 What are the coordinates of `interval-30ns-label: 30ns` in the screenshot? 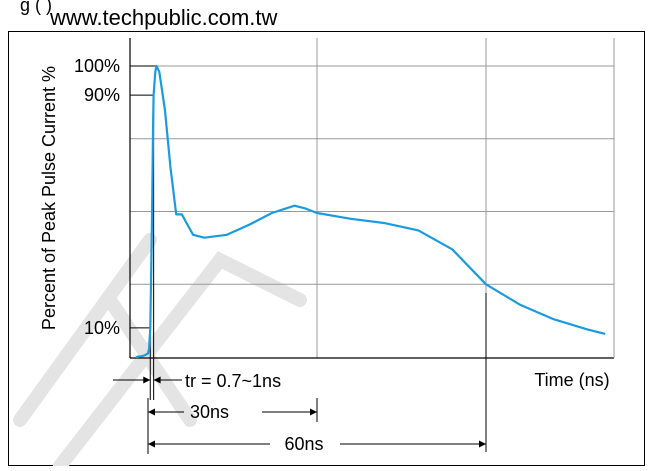 It's located at (209, 412).